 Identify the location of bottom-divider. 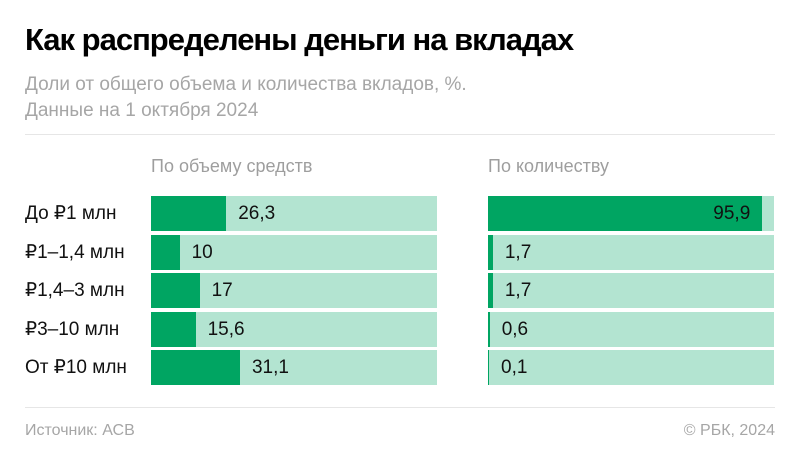
(400, 407).